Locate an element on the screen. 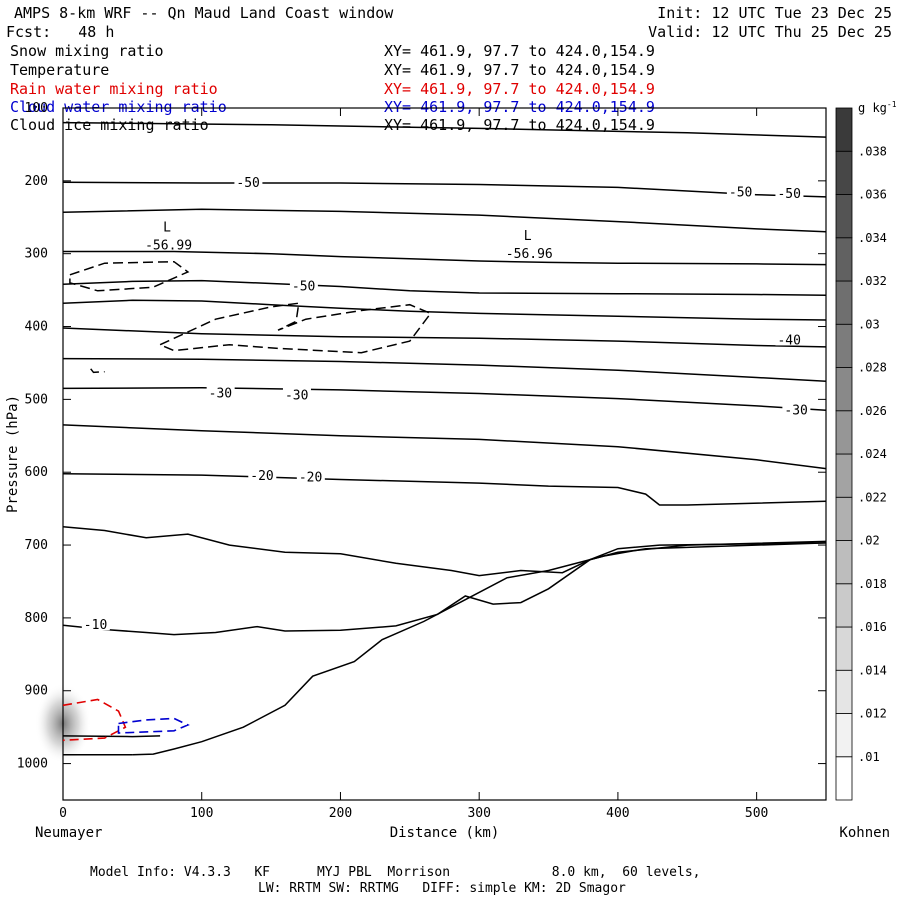 Image resolution: width=900 pixels, height=900 pixels. y-tick-label: 100 is located at coordinates (36, 108).